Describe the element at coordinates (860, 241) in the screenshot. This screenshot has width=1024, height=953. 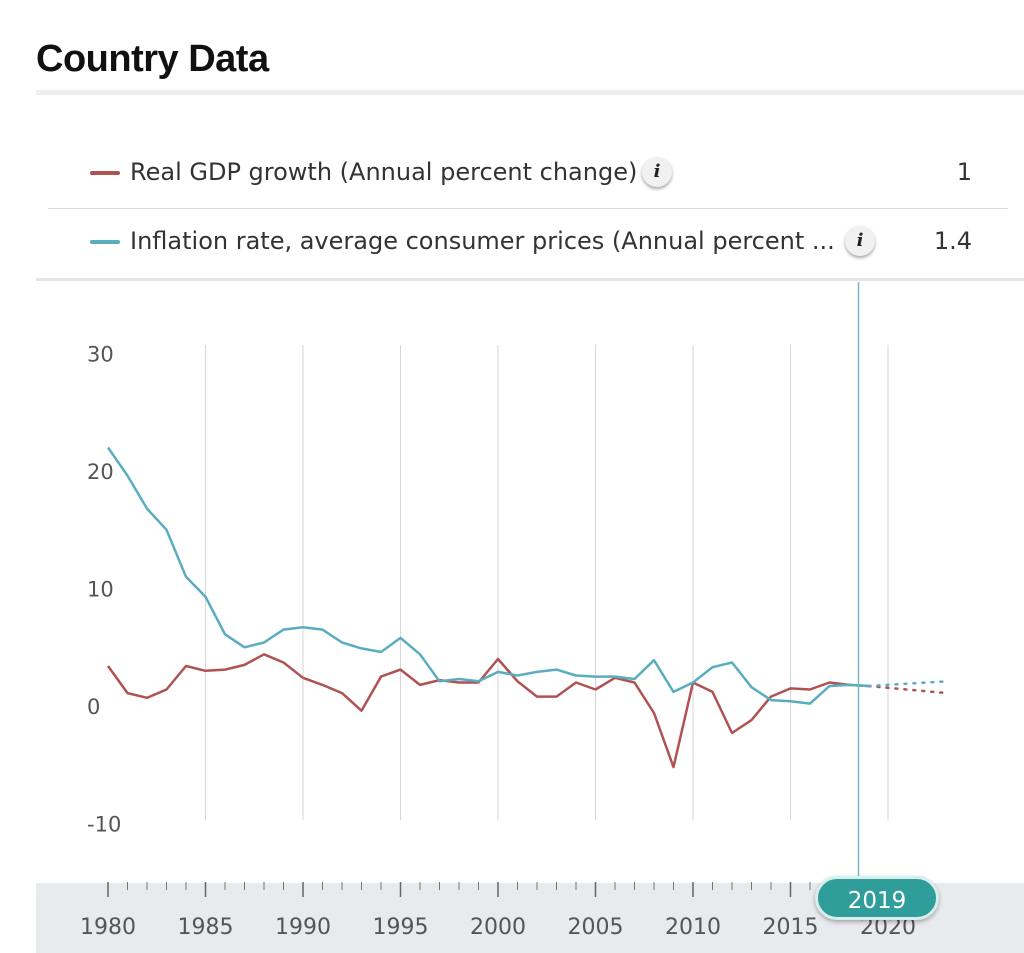
I see `inflation-info-icon: i` at that location.